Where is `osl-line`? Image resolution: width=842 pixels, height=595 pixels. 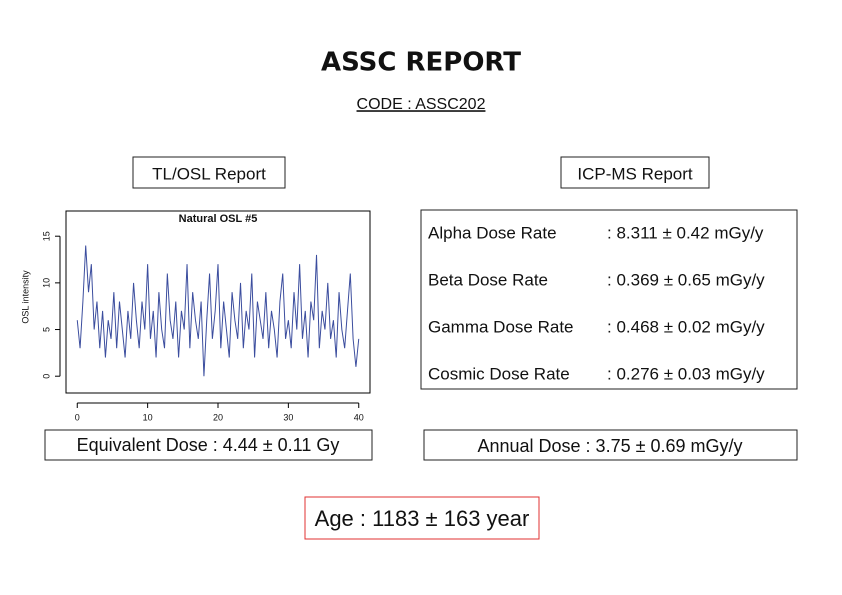 osl-line is located at coordinates (218, 311).